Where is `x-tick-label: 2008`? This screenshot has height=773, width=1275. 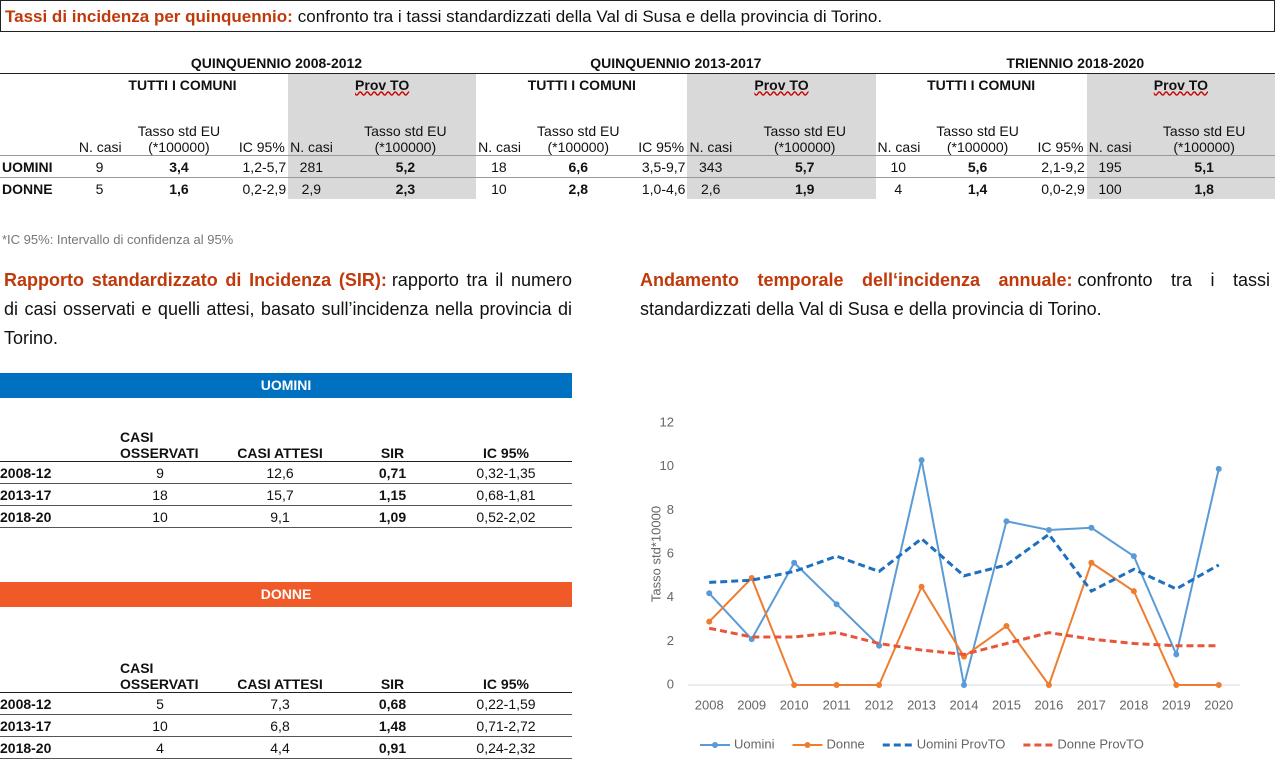
x-tick-label: 2008 is located at coordinates (709, 704).